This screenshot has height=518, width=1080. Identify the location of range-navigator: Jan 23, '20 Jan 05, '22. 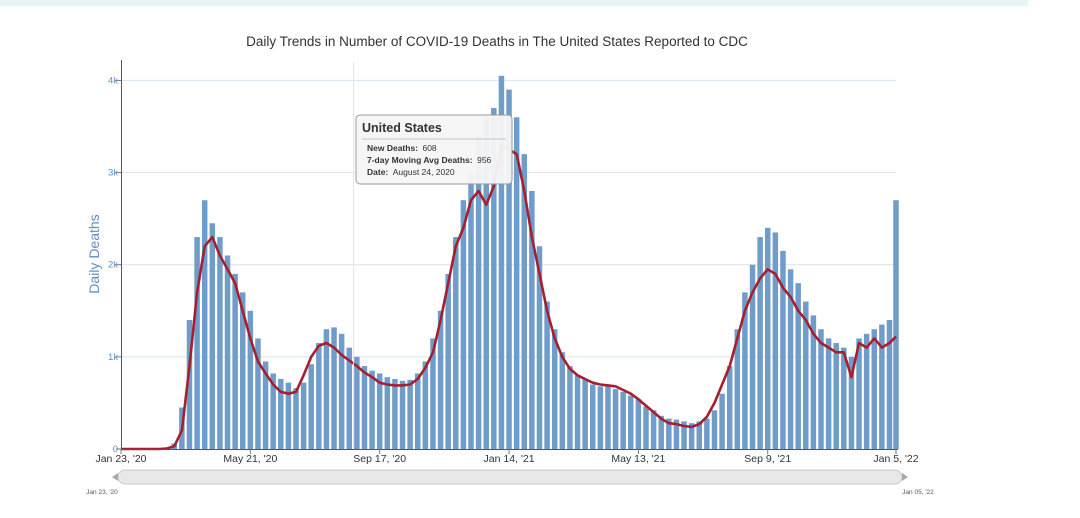
(510, 482).